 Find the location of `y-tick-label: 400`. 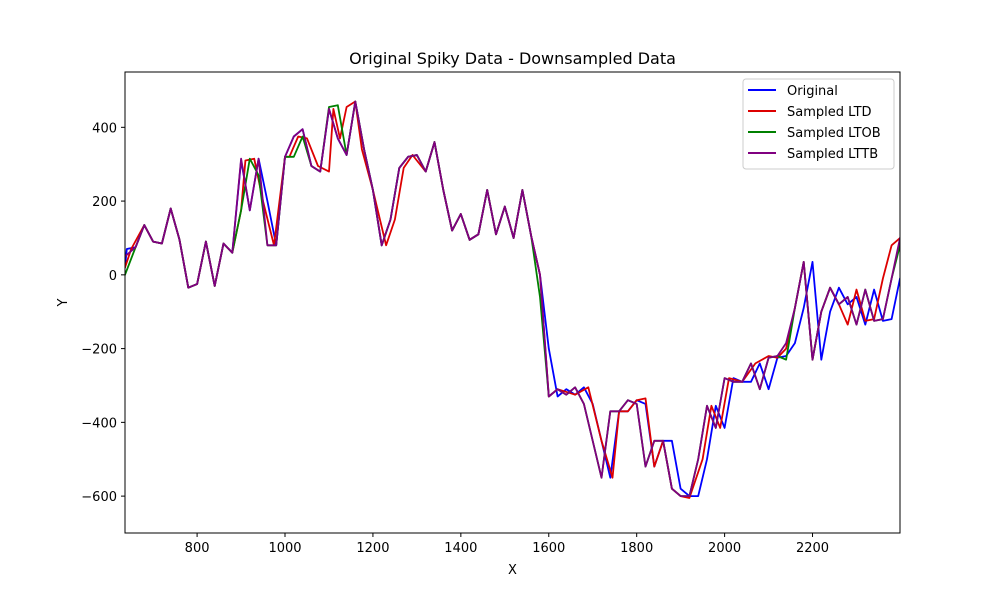

y-tick-label: 400 is located at coordinates (104, 128).